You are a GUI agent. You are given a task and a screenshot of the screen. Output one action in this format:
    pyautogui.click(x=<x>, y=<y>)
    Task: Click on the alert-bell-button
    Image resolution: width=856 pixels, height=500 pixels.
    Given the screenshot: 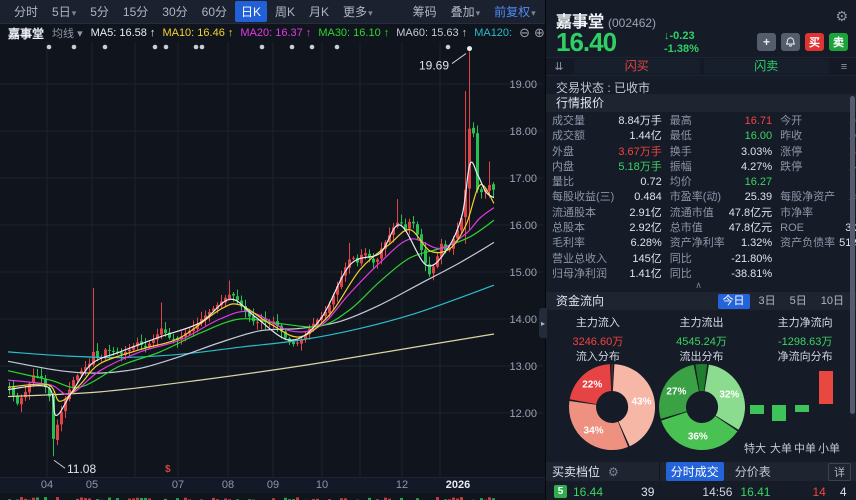 What is the action you would take?
    pyautogui.click(x=790, y=42)
    